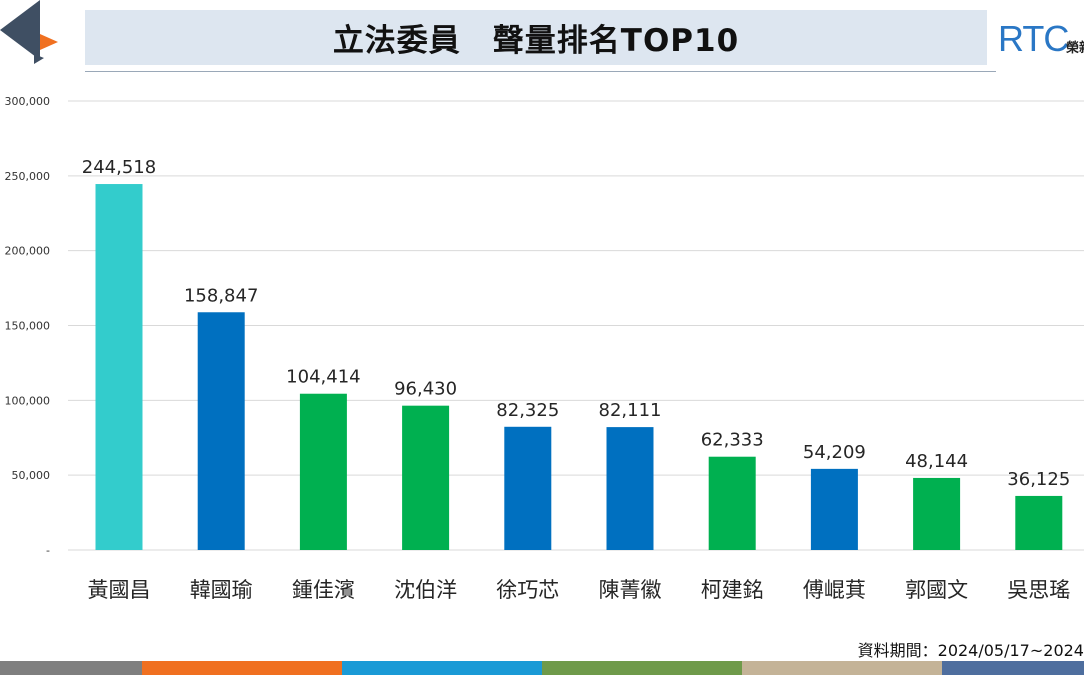 This screenshot has width=1084, height=675. Describe the element at coordinates (28, 176) in the screenshot. I see `y-tick-label: 250,000` at that location.